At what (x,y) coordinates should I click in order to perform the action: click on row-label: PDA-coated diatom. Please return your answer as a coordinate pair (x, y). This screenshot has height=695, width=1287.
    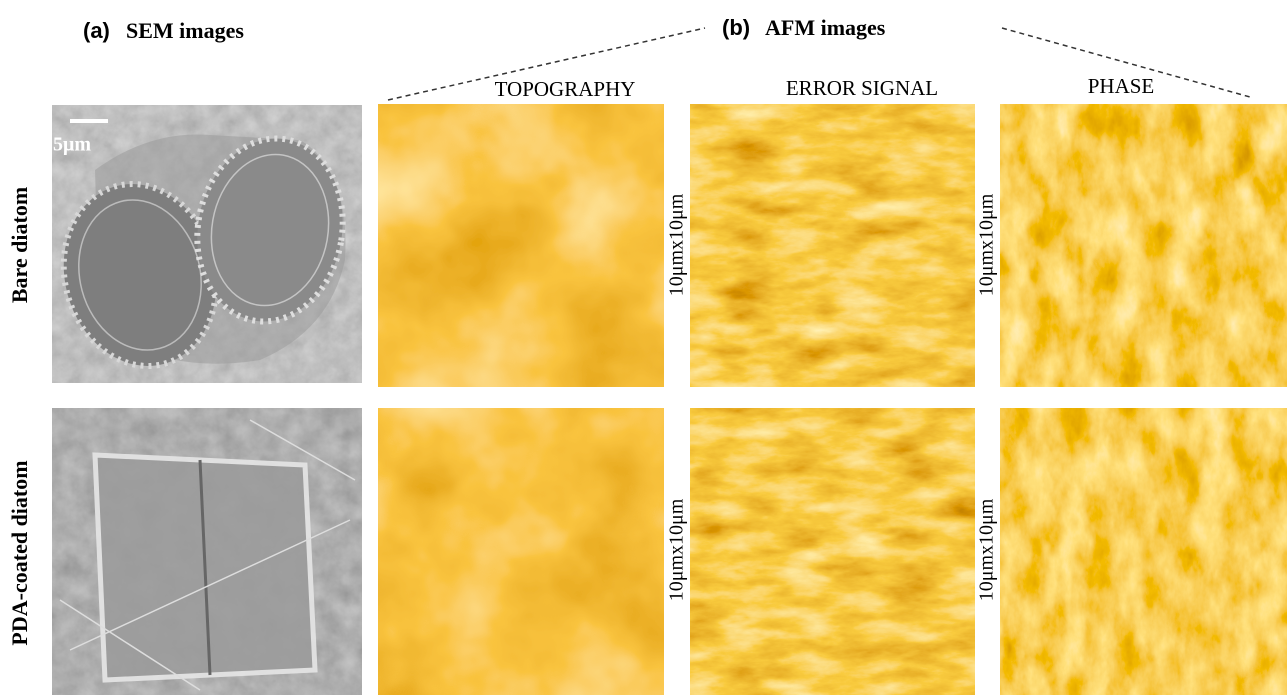
    Looking at the image, I should click on (19, 552).